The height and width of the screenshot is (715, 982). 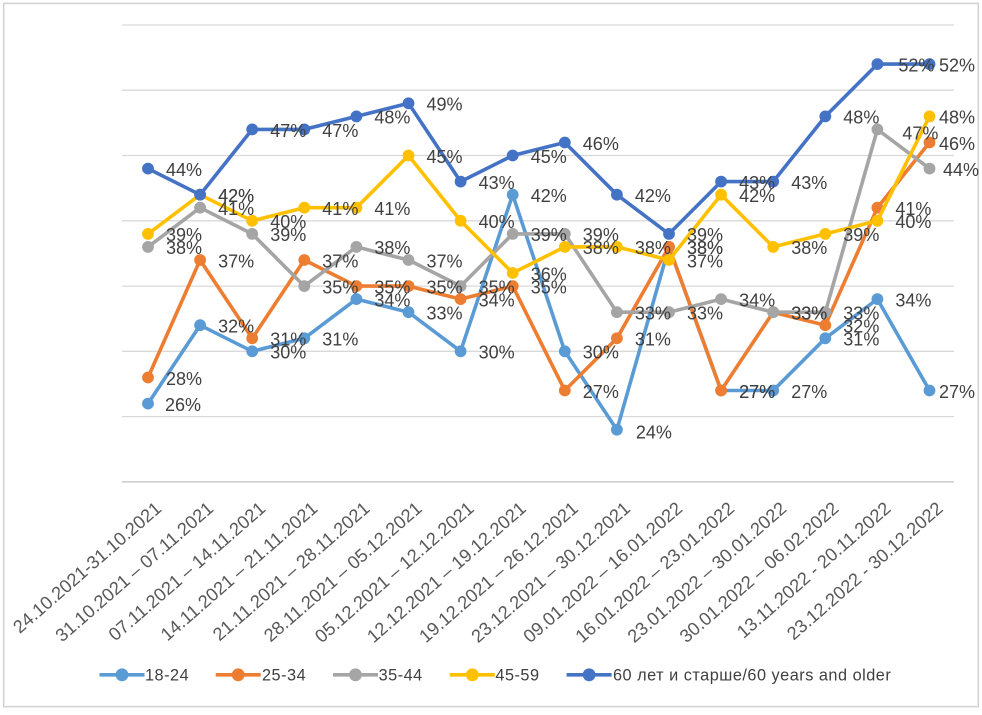 What do you see at coordinates (654, 433) in the screenshot?
I see `svg-text: 24%` at bounding box center [654, 433].